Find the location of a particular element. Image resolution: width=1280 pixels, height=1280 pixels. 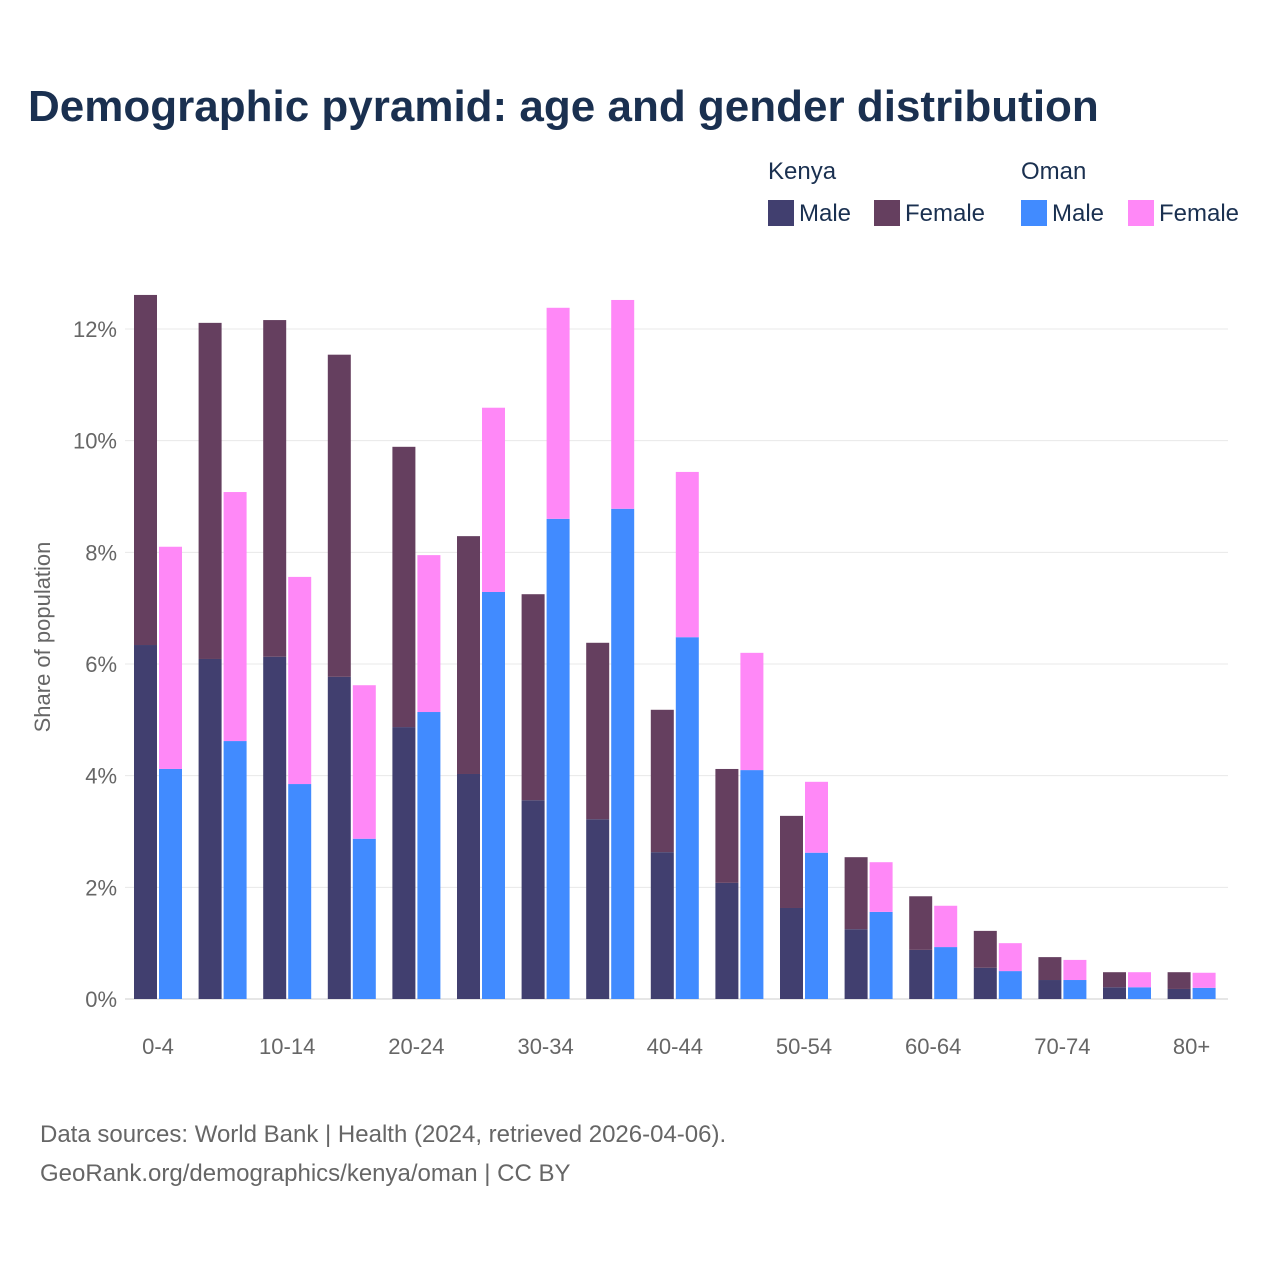

x-tick-label: 40-44 is located at coordinates (675, 1046).